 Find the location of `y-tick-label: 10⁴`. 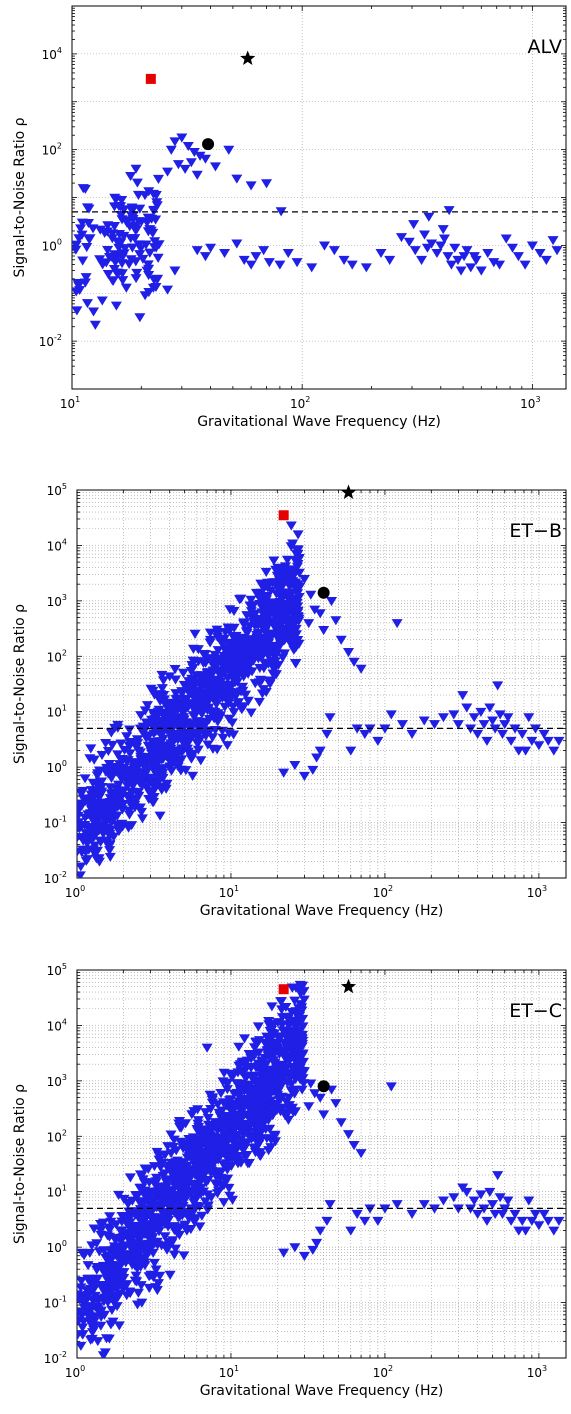

y-tick-label: 10⁴ is located at coordinates (57, 545).